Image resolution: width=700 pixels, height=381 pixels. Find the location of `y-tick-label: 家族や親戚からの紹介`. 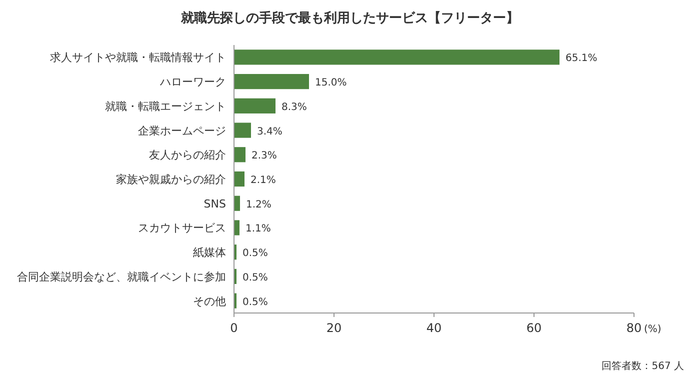

y-tick-label: 家族や親戚からの紹介 is located at coordinates (171, 179).